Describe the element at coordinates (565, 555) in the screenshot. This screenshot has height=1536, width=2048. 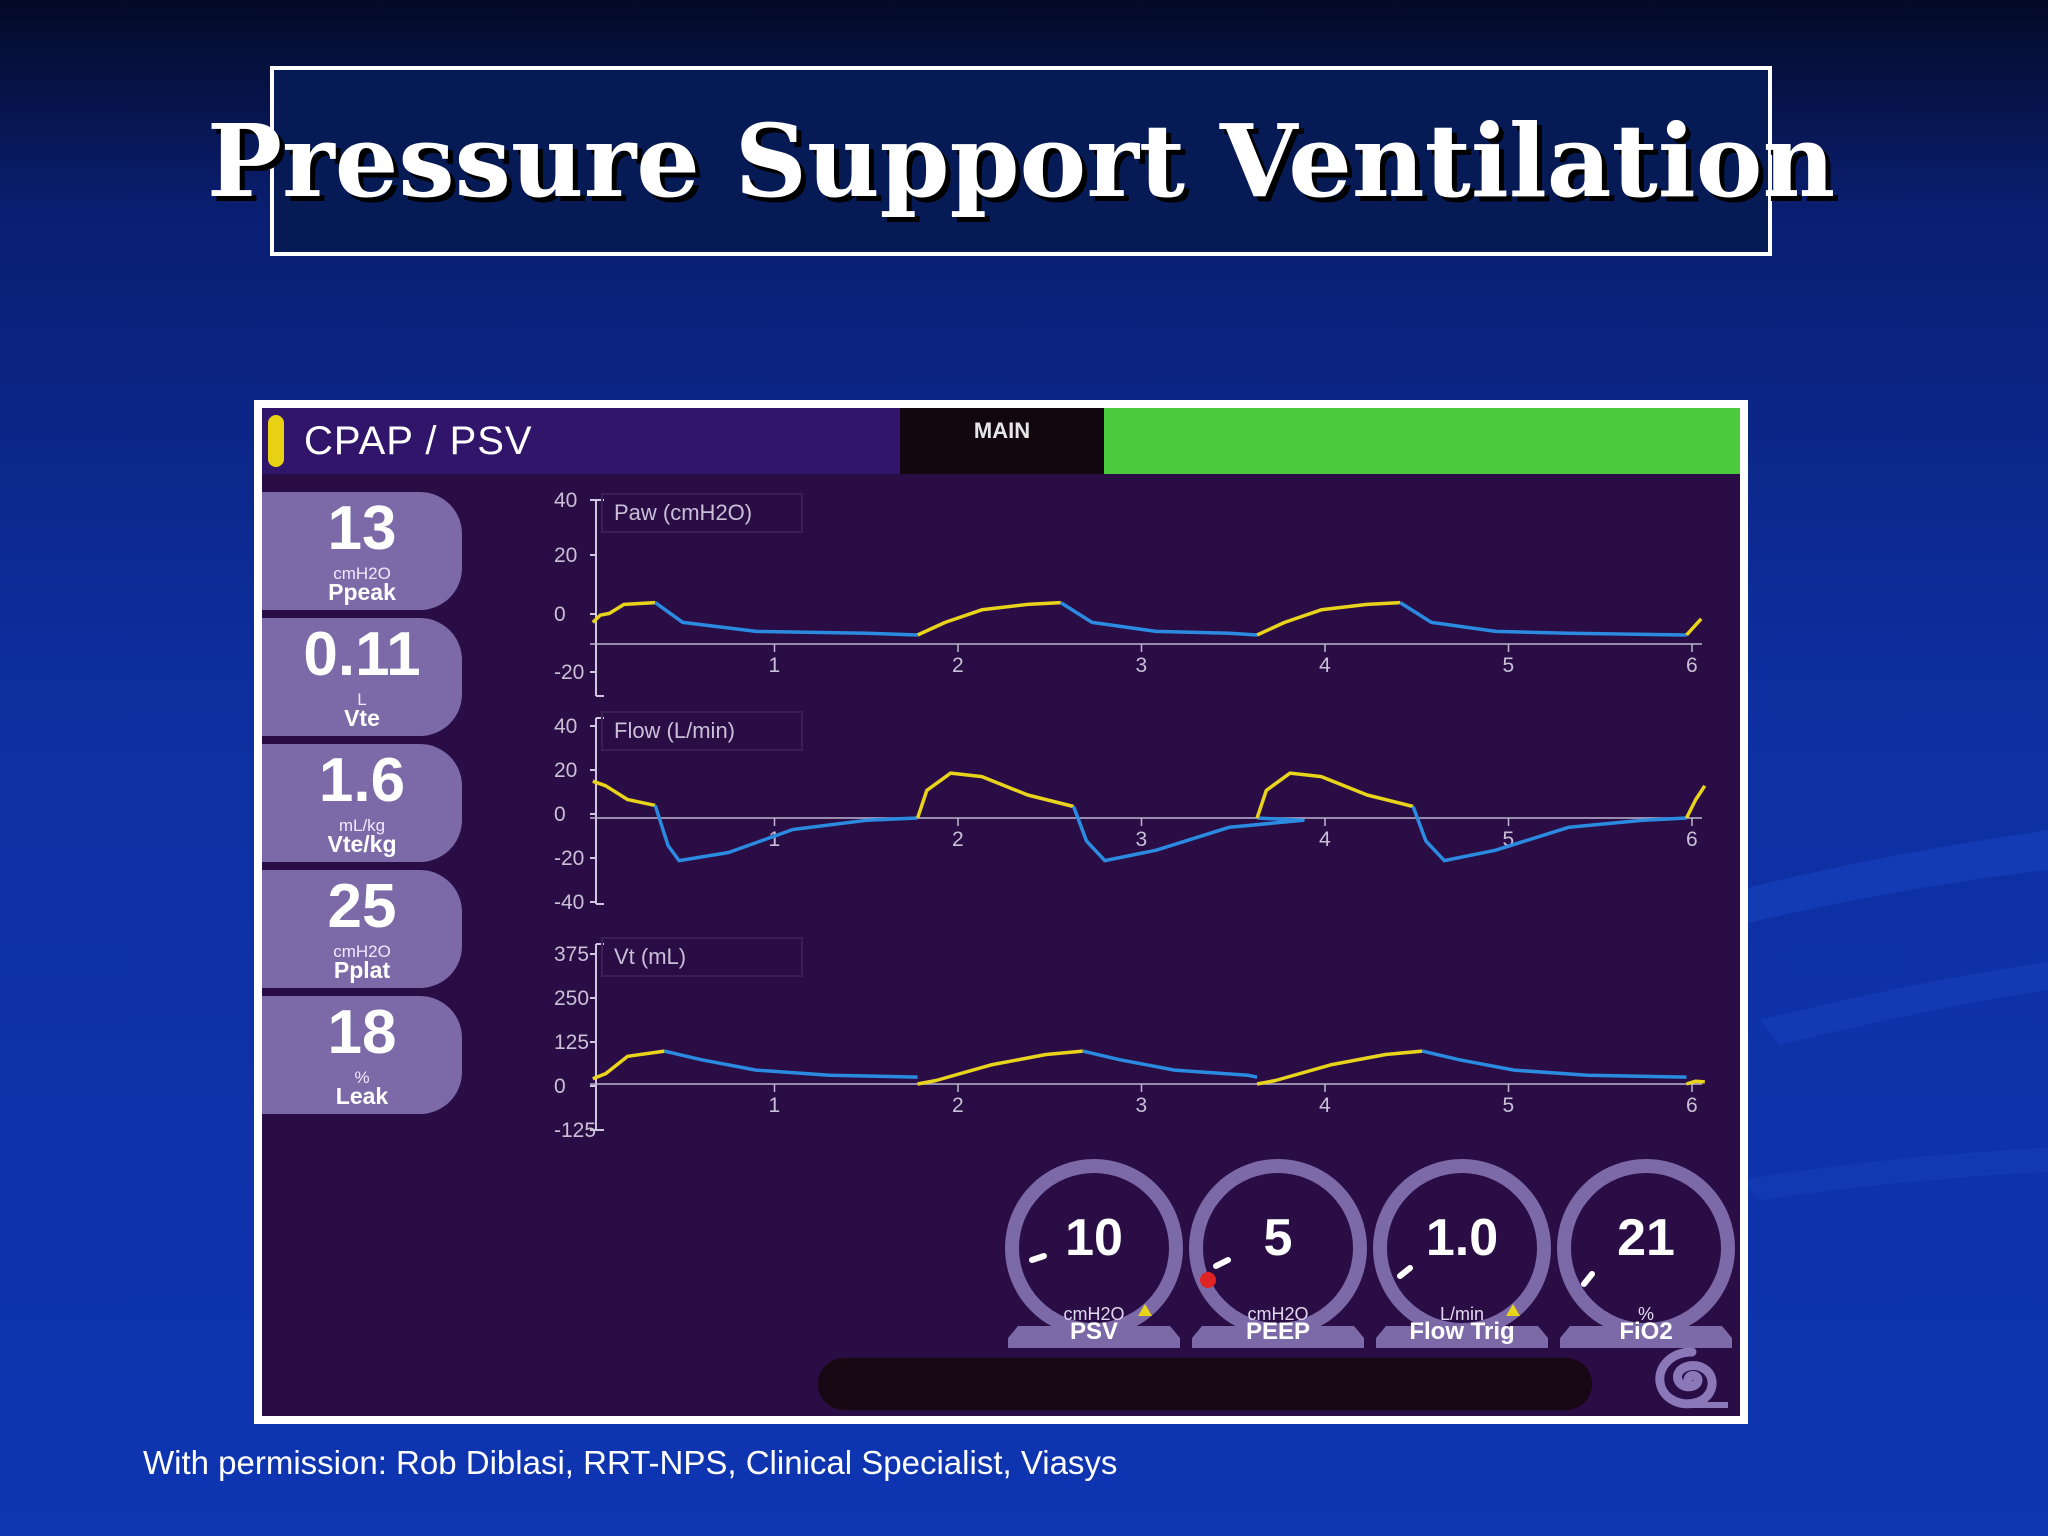
I see `y-tick-label: 20` at that location.